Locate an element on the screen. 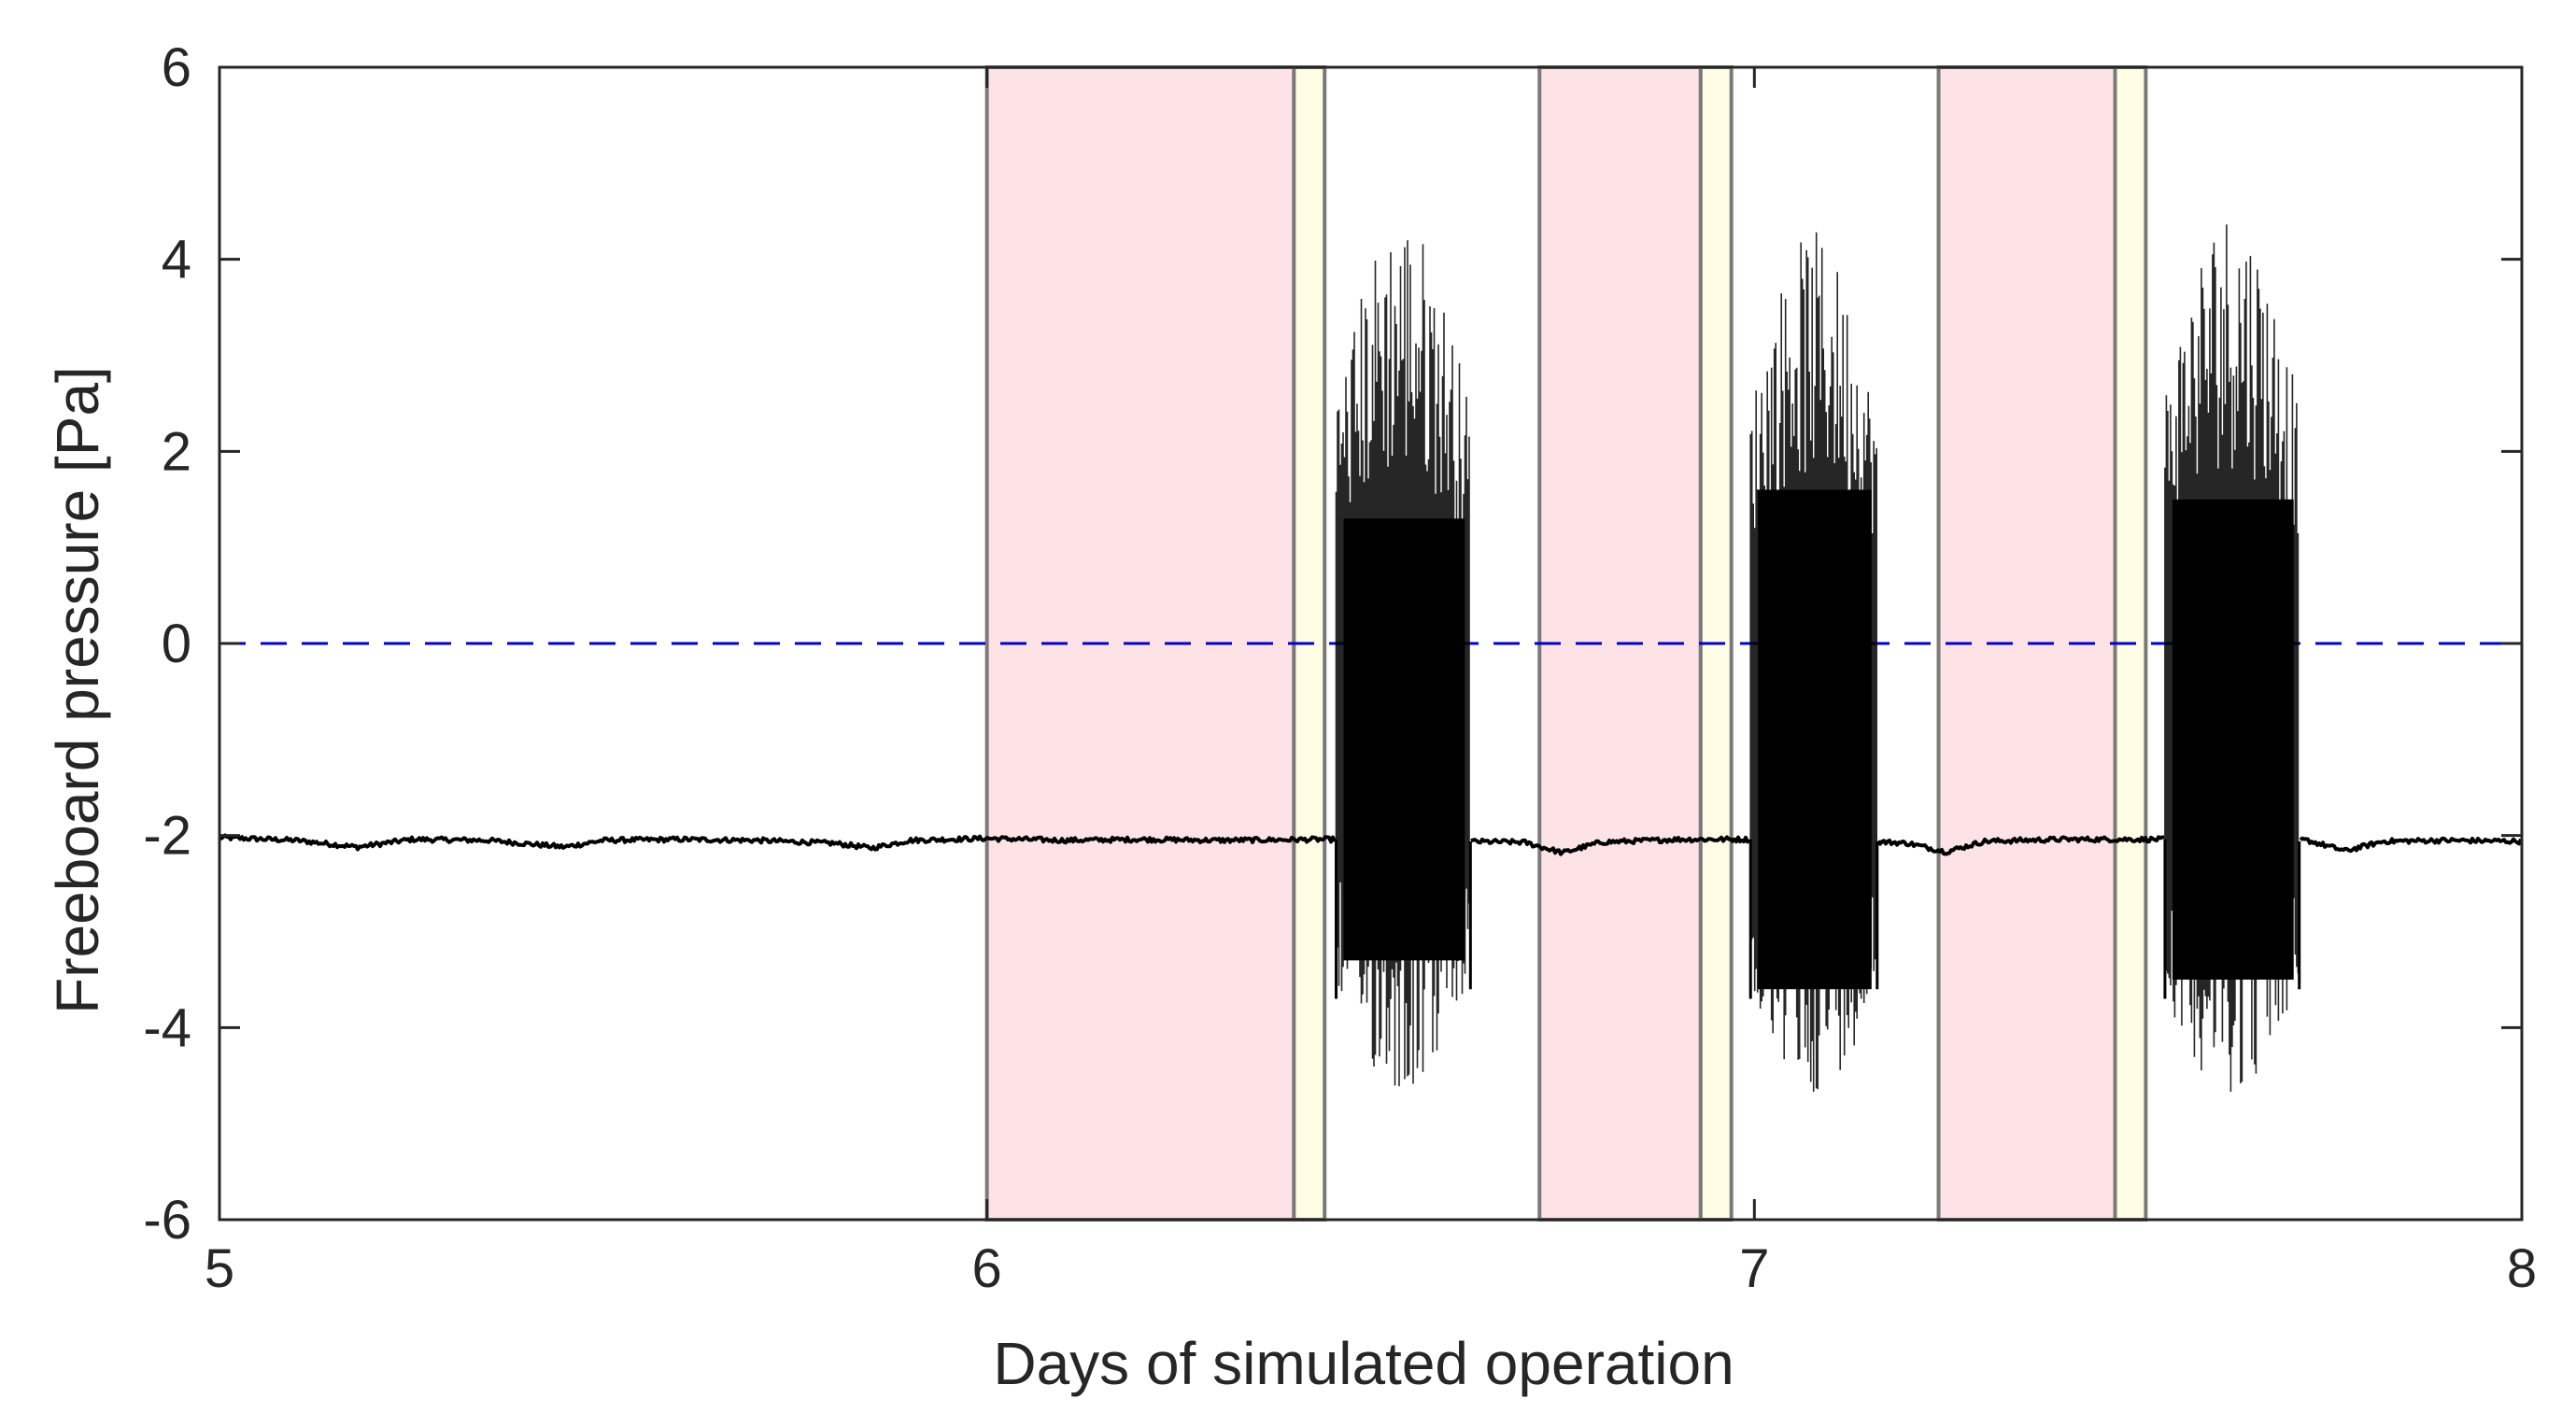  y-tick-label: -6 is located at coordinates (167, 1220).